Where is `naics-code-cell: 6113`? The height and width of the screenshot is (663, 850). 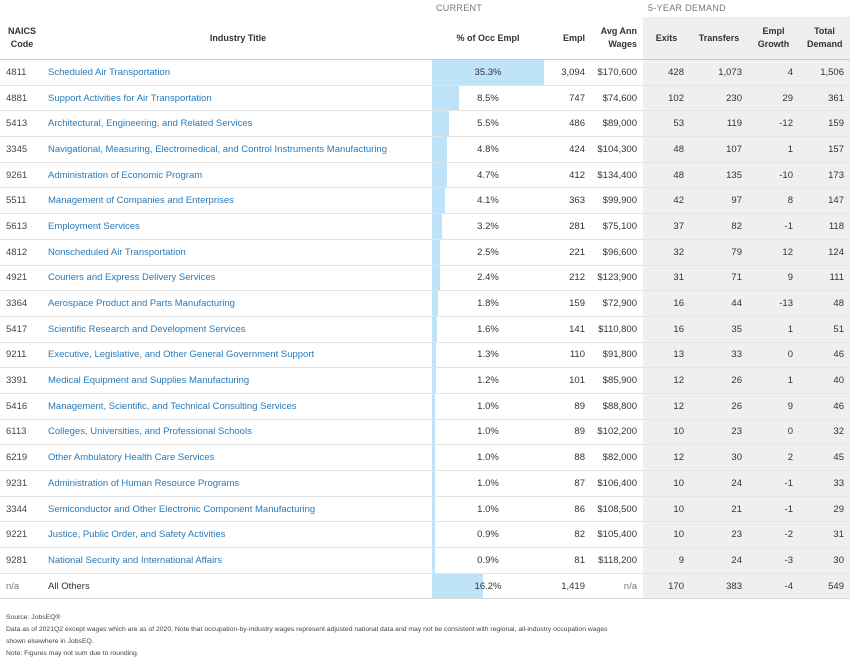 naics-code-cell: 6113 is located at coordinates (22, 432).